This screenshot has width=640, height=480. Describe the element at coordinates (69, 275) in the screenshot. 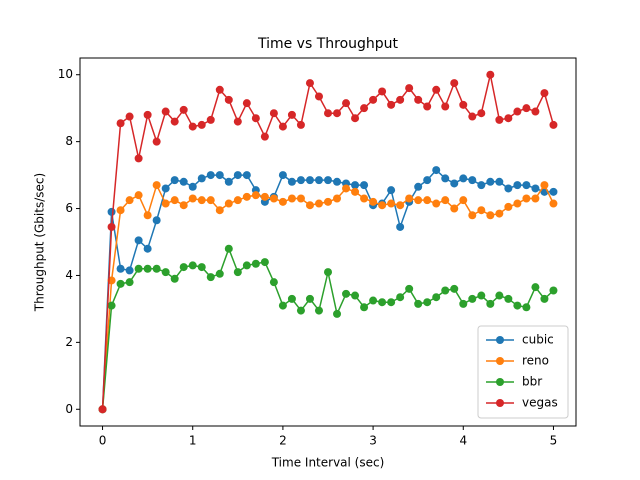

I see `y-tick-label: 4` at that location.